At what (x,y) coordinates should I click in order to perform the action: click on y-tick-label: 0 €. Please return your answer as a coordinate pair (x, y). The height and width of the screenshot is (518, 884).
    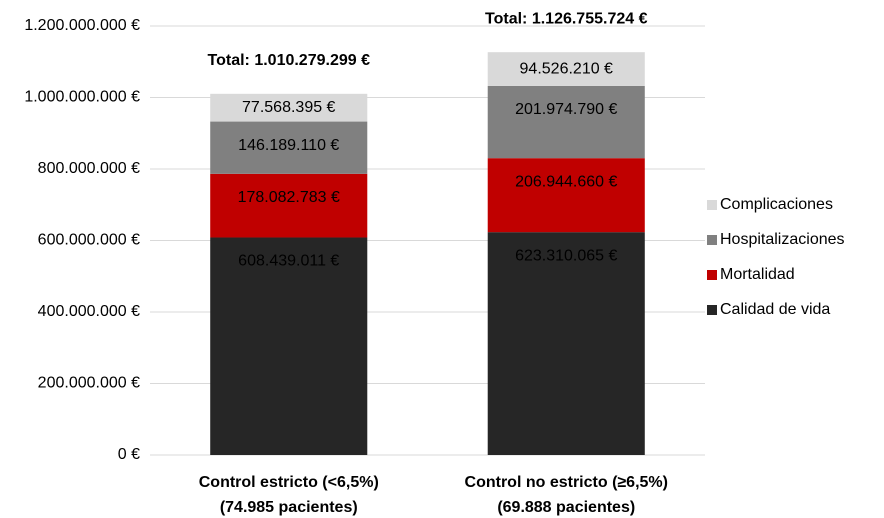
    Looking at the image, I should click on (129, 454).